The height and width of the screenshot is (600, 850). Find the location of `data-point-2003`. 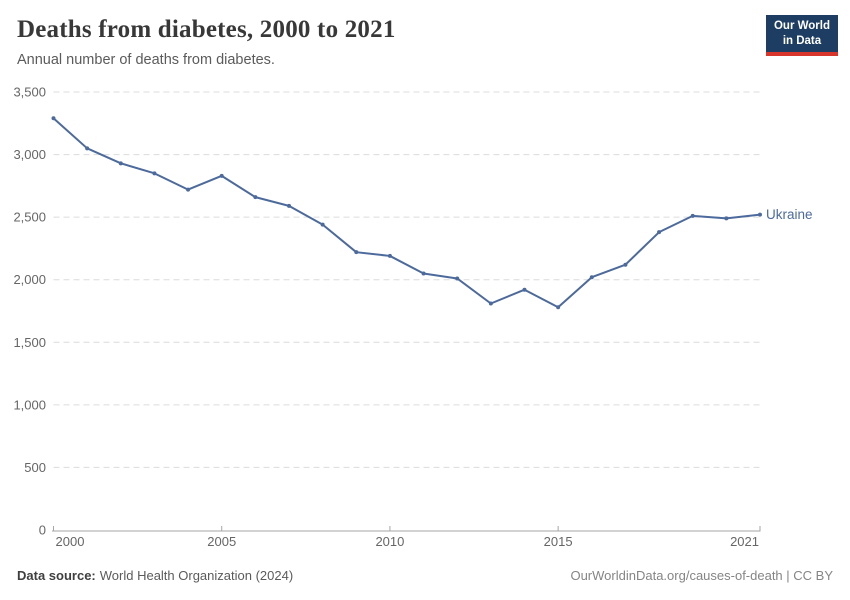

data-point-2003 is located at coordinates (154, 173).